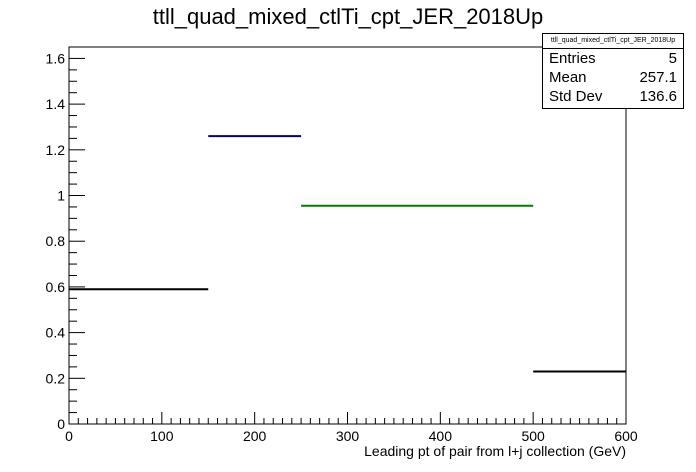  What do you see at coordinates (255, 436) in the screenshot?
I see `x-tick-label: 200` at bounding box center [255, 436].